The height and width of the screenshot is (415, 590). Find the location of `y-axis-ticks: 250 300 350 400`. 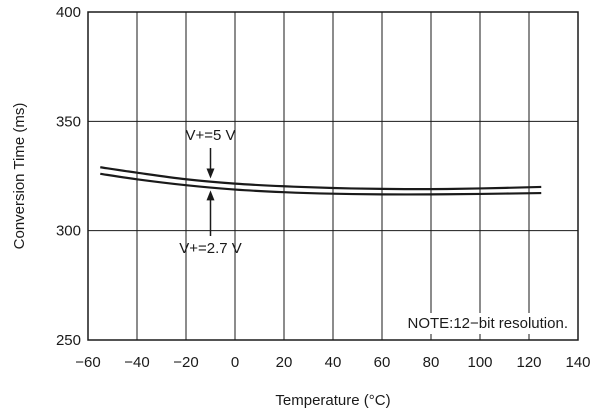

y-axis-ticks: 250 300 350 400 is located at coordinates (68, 176).